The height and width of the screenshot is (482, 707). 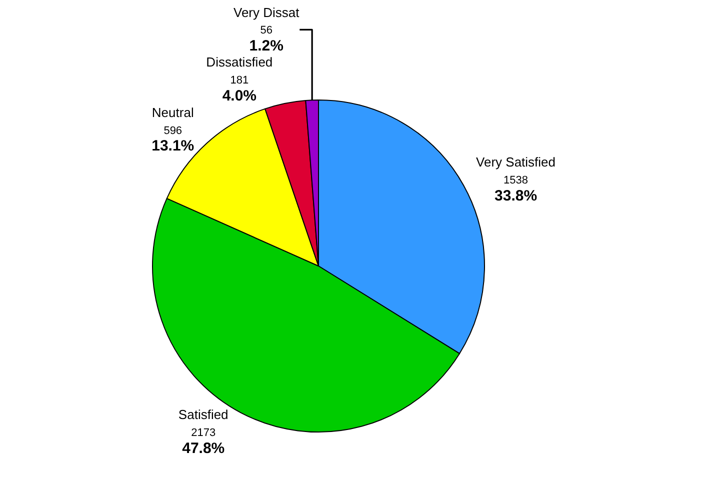 I want to click on slice-label: Very Satisfied, so click(x=516, y=162).